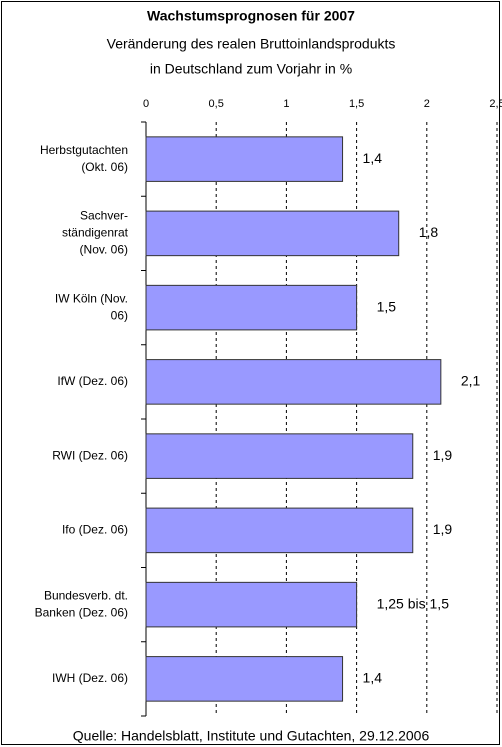  What do you see at coordinates (286, 104) in the screenshot?
I see `x-tick-label: 1` at bounding box center [286, 104].